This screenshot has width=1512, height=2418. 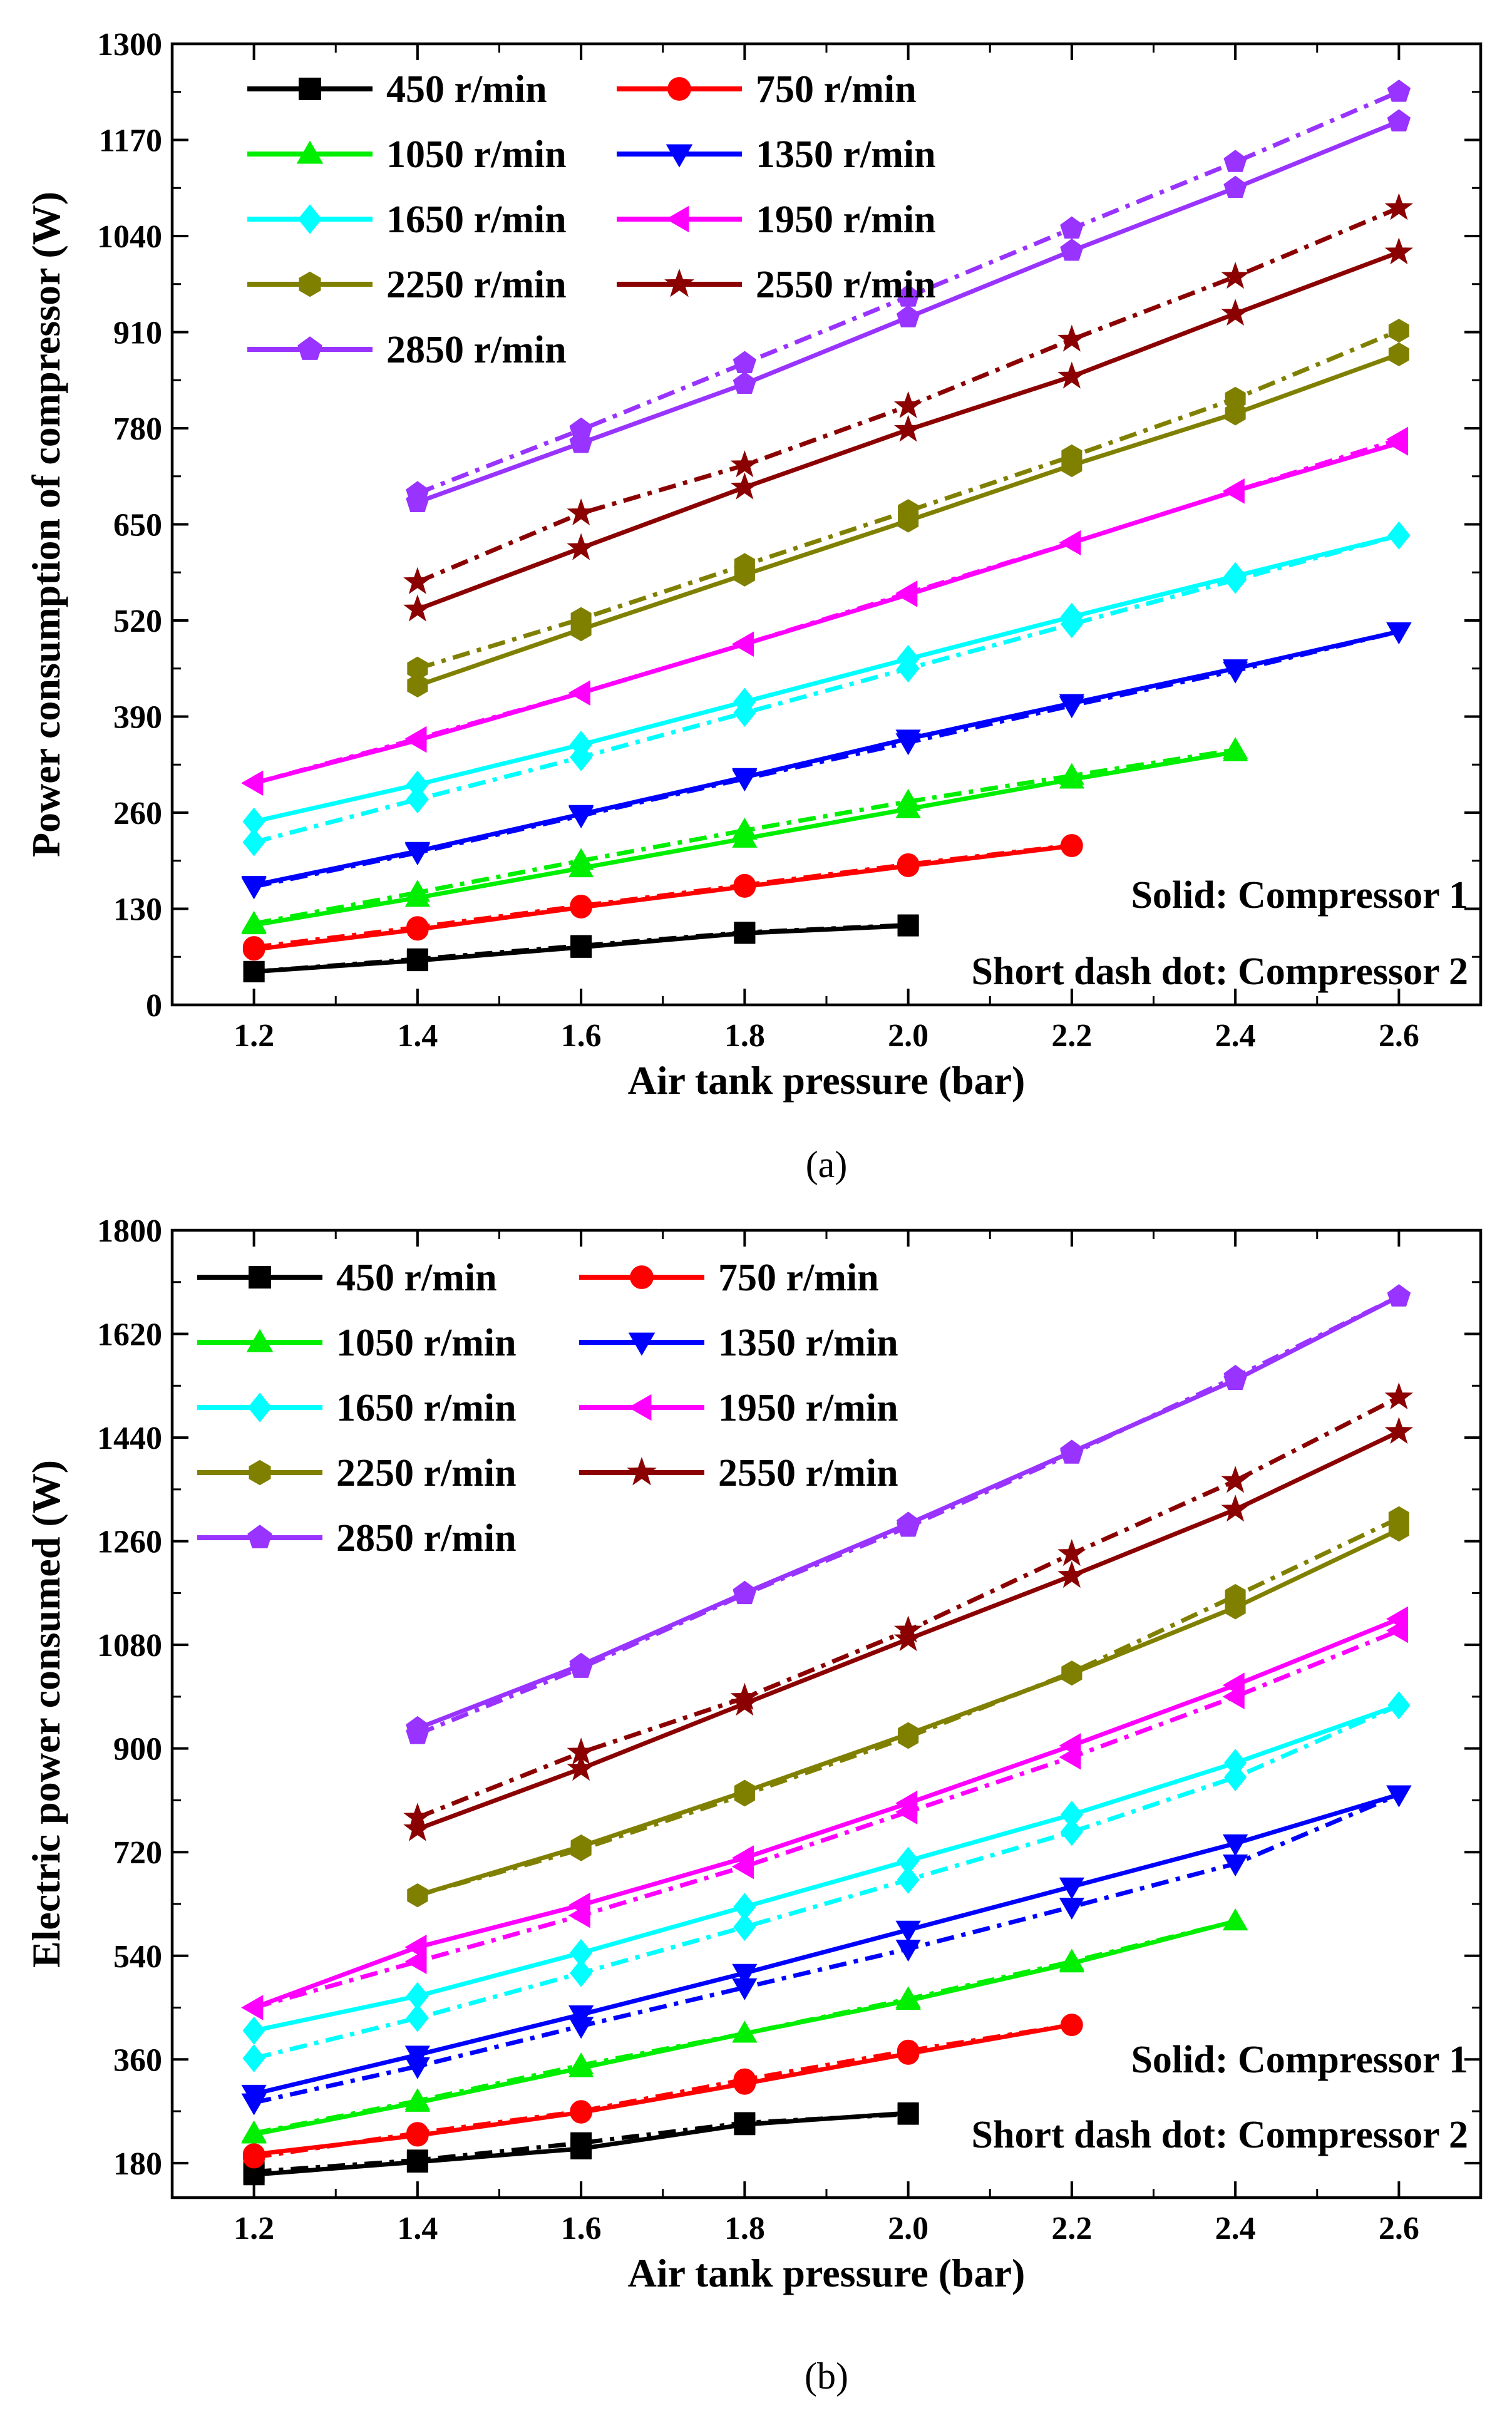 I want to click on y-tick-label: 1040, so click(x=130, y=237).